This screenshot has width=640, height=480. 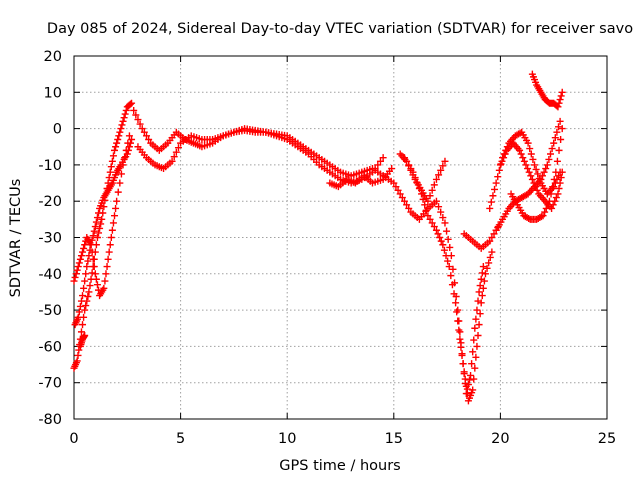 I want to click on y-tick-label: 10, so click(x=53, y=93).